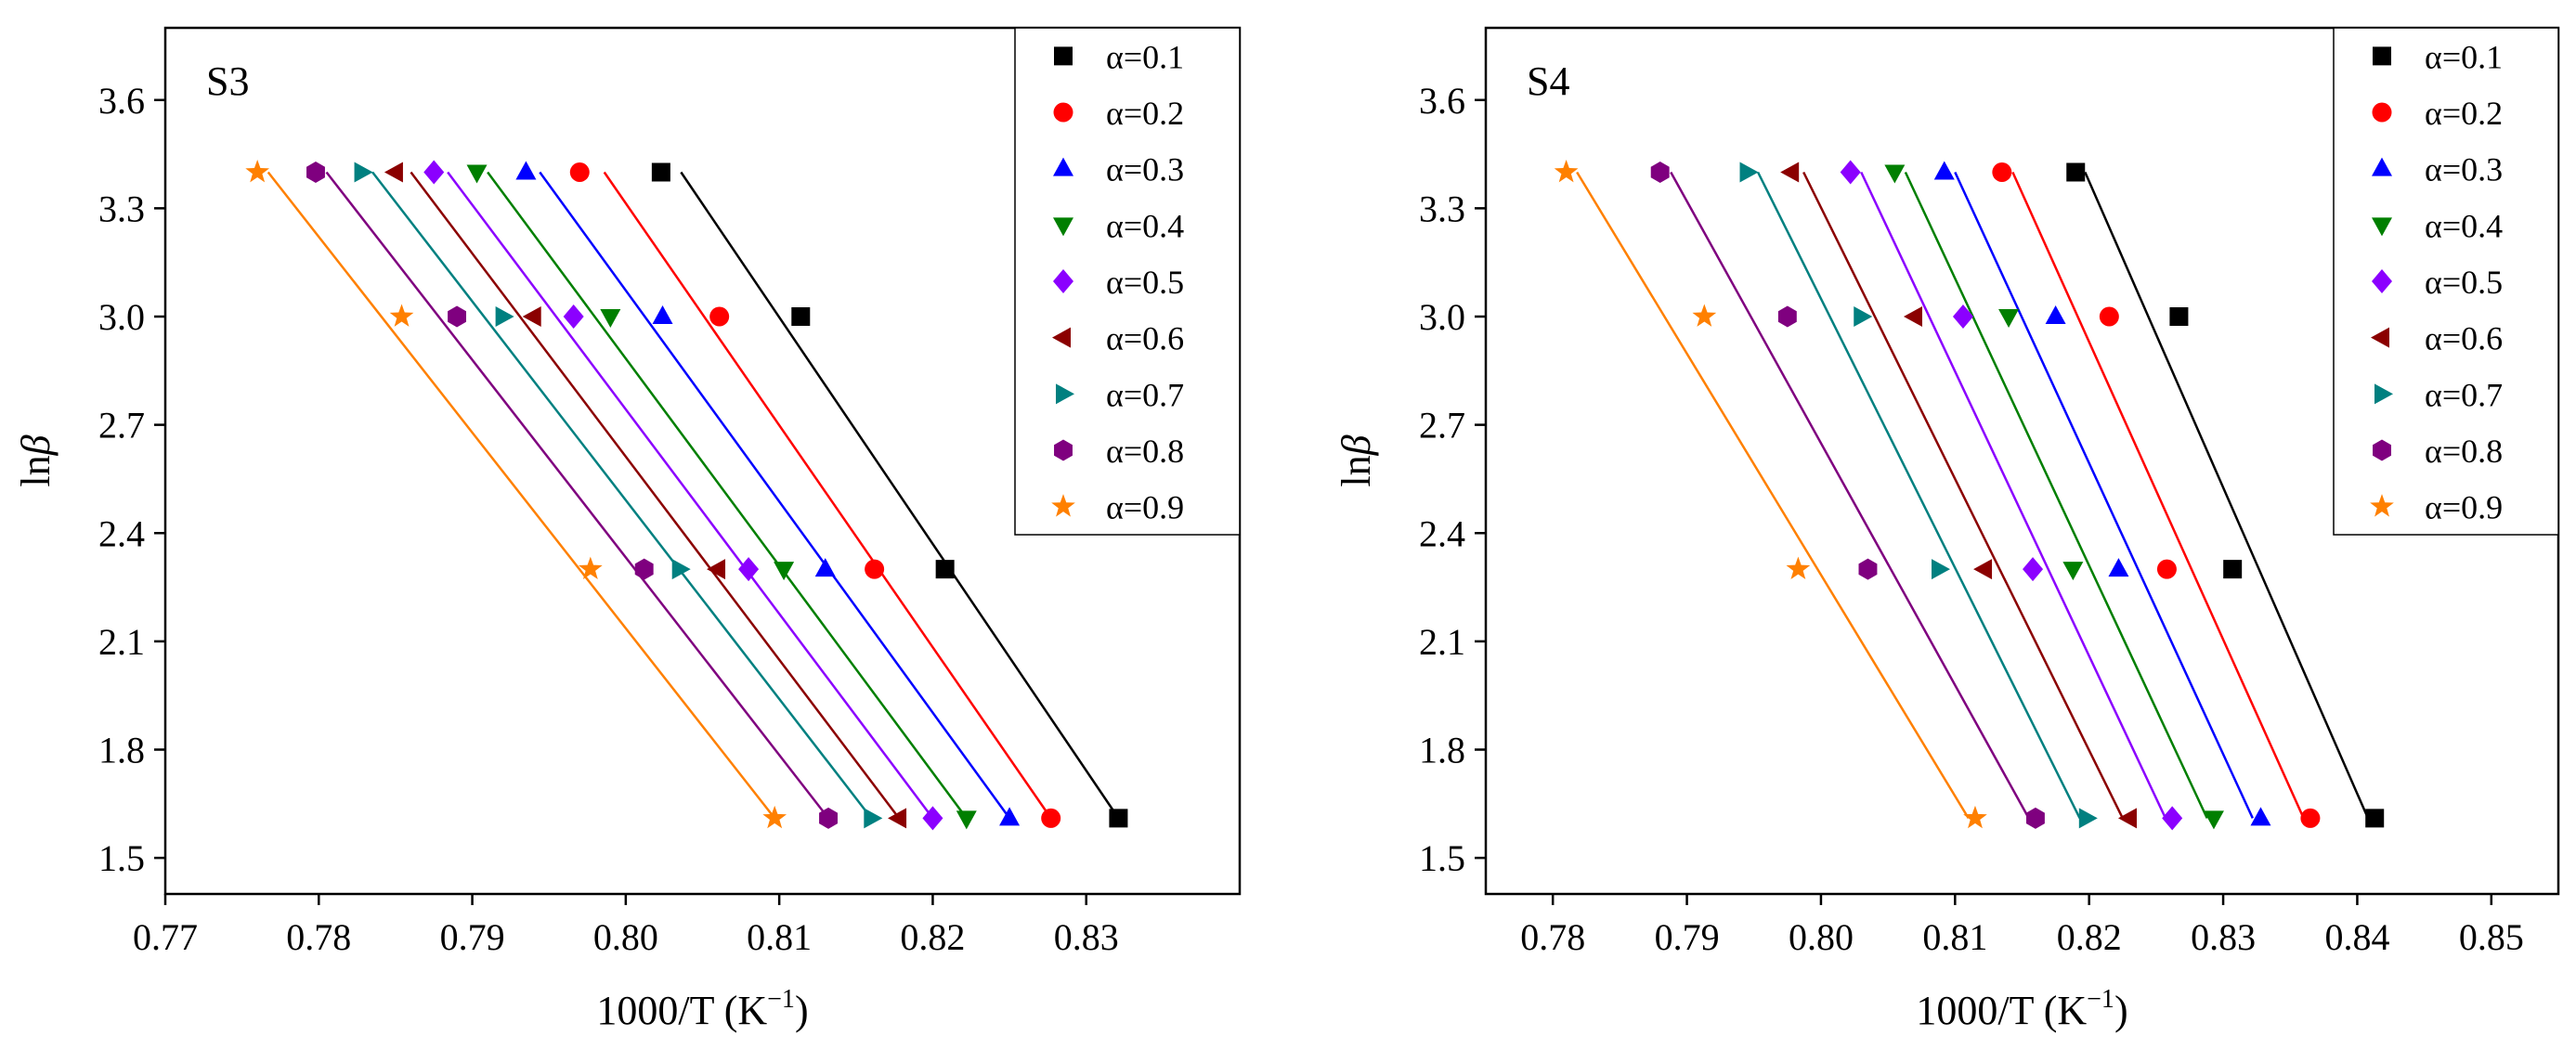 The image size is (2576, 1049). Describe the element at coordinates (122, 209) in the screenshot. I see `y-tick-label: 3.3` at that location.